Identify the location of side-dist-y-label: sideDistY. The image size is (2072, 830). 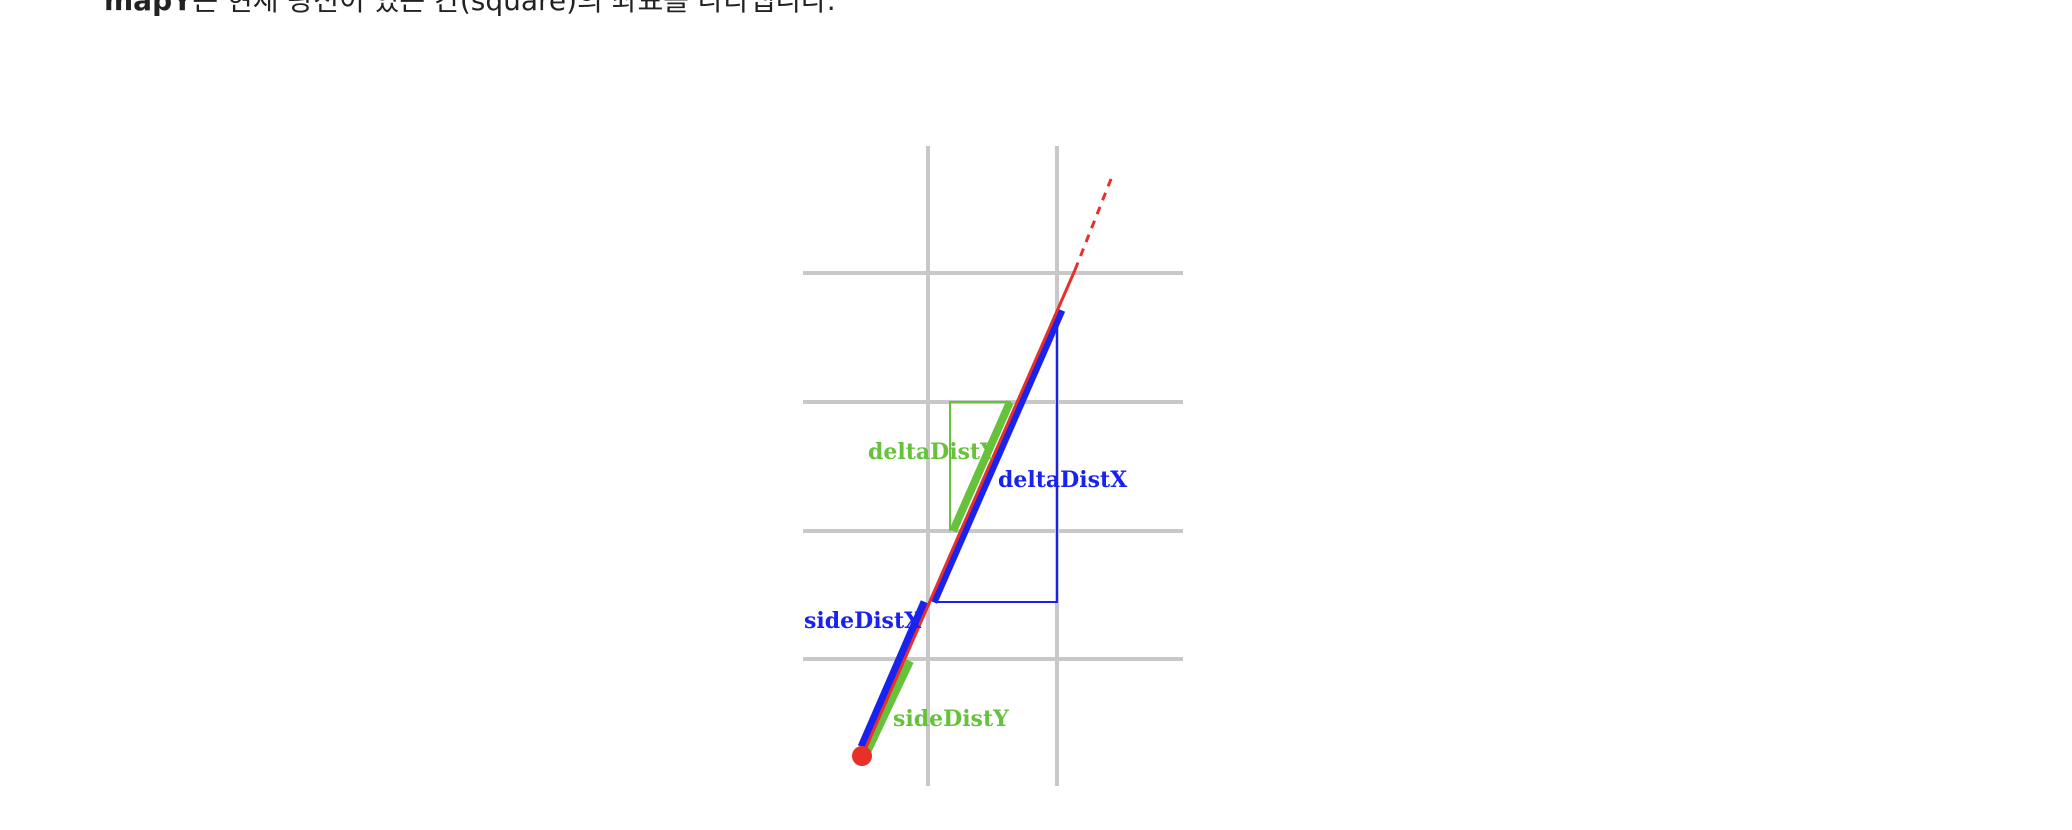
(951, 719).